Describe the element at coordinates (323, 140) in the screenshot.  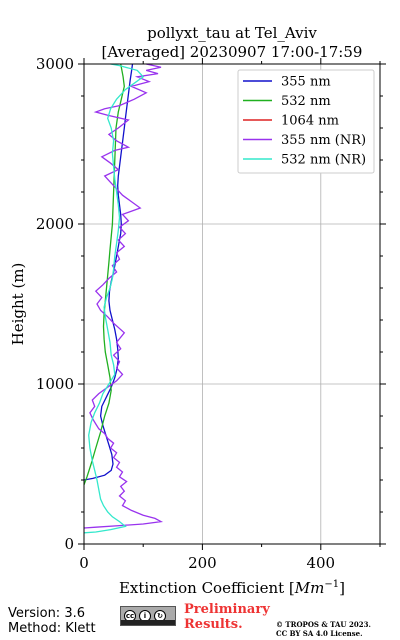
I see `legend-label-3: 355 nm (NR)` at that location.